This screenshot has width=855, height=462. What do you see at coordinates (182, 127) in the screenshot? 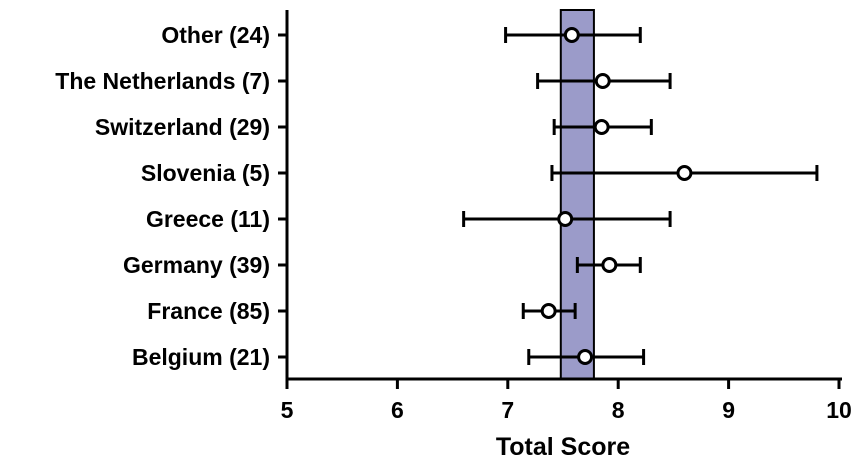
I see `category-label: Switzerland (29)` at bounding box center [182, 127].